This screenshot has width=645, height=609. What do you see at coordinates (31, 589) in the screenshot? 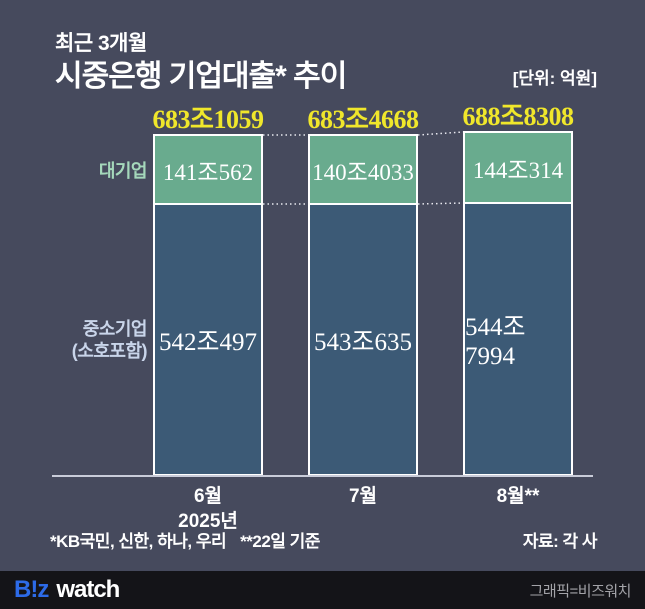
I see `logo-biz-text: B!z` at bounding box center [31, 589].